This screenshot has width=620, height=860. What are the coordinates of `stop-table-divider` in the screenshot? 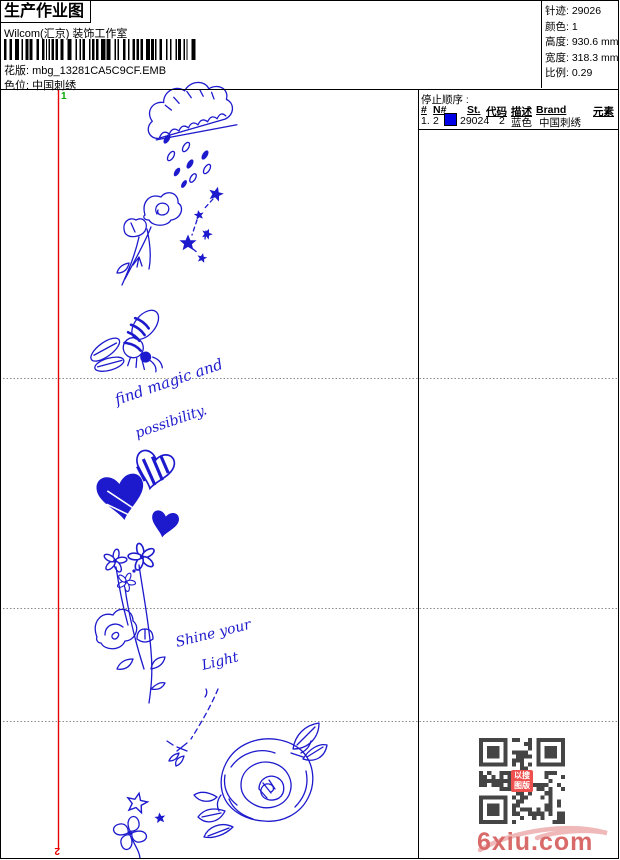 It's located at (518, 129).